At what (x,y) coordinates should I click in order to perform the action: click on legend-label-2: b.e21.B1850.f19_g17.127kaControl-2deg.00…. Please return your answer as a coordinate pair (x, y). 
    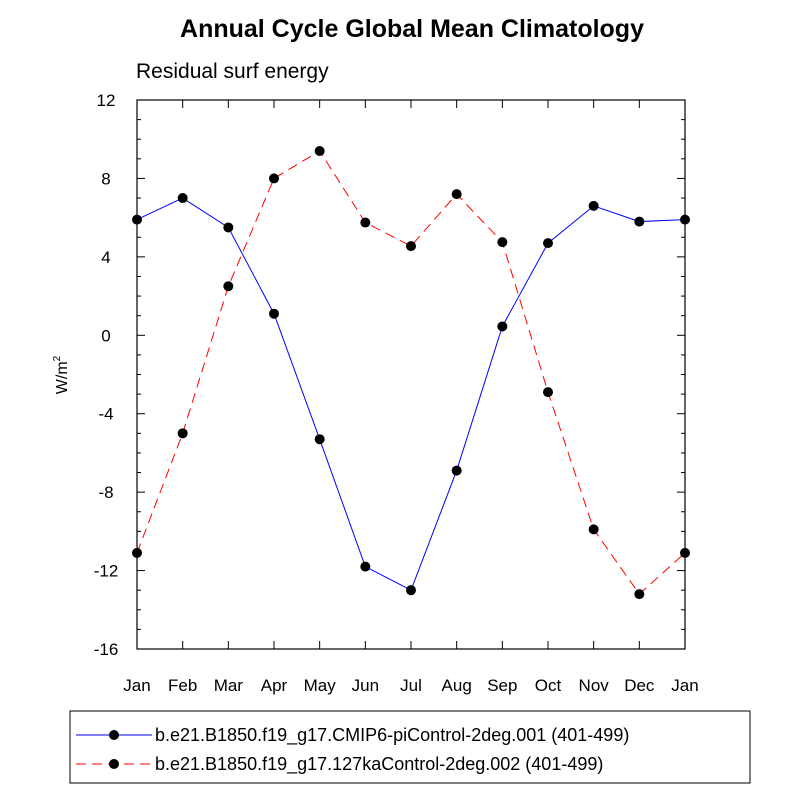
    Looking at the image, I should click on (379, 764).